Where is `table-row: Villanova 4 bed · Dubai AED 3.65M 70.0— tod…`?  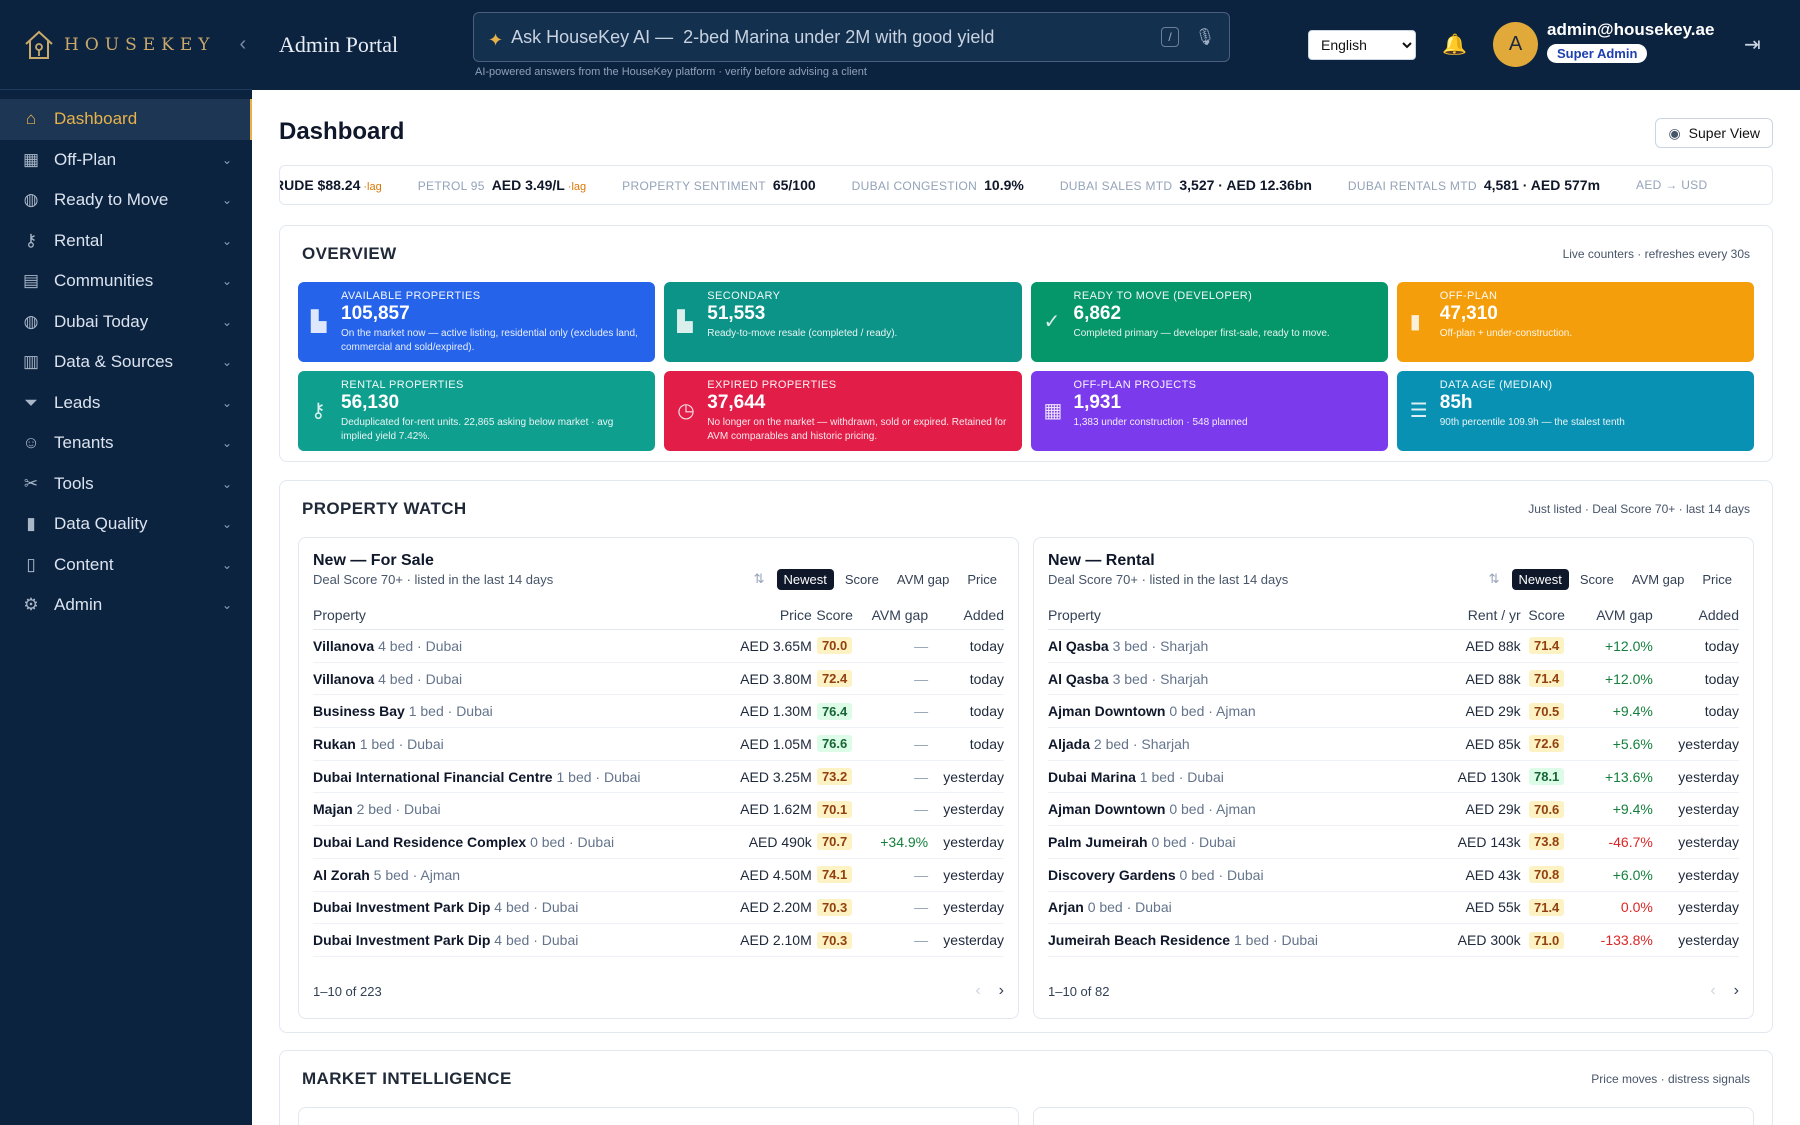
table-row: Villanova 4 bed · Dubai AED 3.65M 70.0— tod… is located at coordinates (658, 646).